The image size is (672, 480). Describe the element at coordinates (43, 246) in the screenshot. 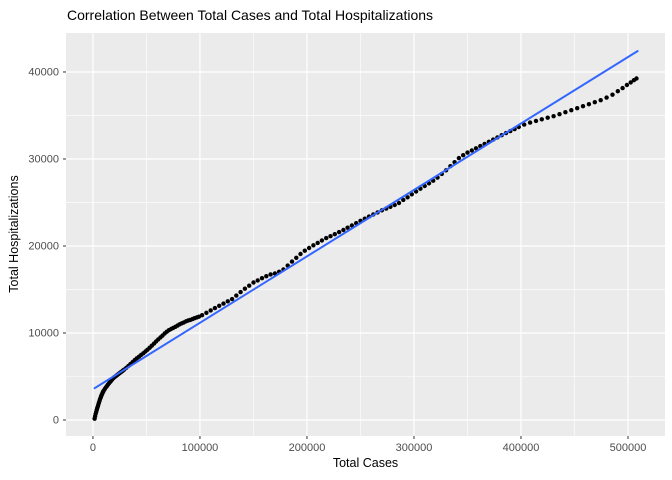

I see `y-tick-label: 20000` at that location.